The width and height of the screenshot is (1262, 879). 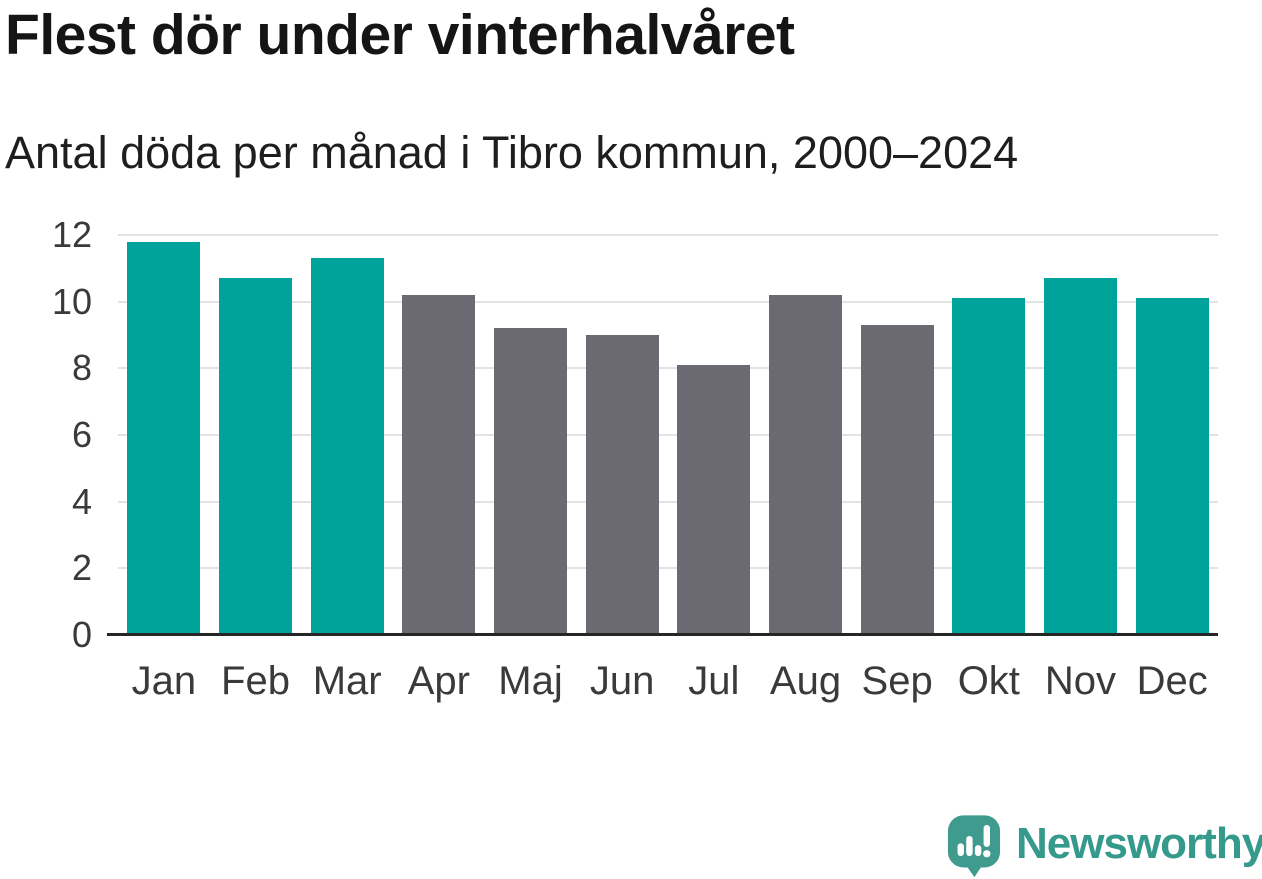 What do you see at coordinates (1172, 681) in the screenshot?
I see `x-tick-label-dec: Dec` at bounding box center [1172, 681].